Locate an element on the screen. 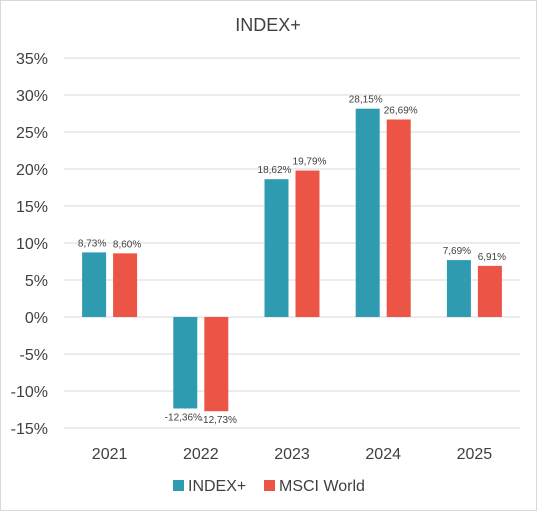  x-tick-label: 2022 is located at coordinates (201, 454).